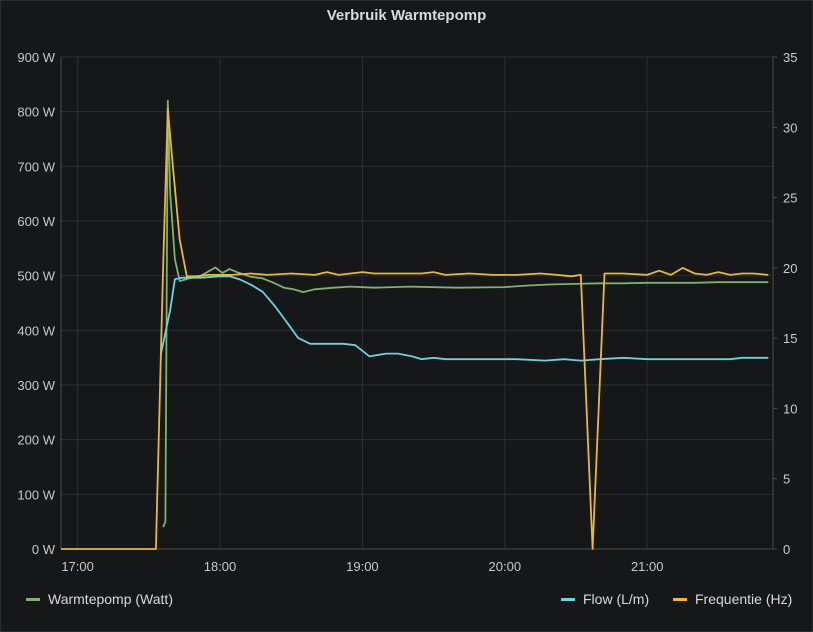 The width and height of the screenshot is (813, 632). What do you see at coordinates (790, 57) in the screenshot?
I see `y2-tick-label: 35` at bounding box center [790, 57].